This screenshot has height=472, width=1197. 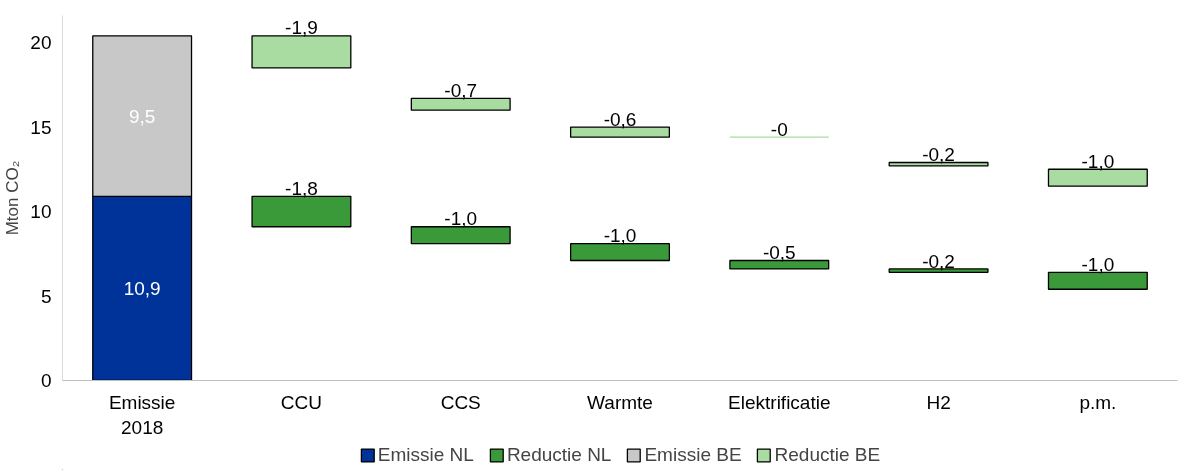 I want to click on legend-label: Reductie BE, so click(x=827, y=455).